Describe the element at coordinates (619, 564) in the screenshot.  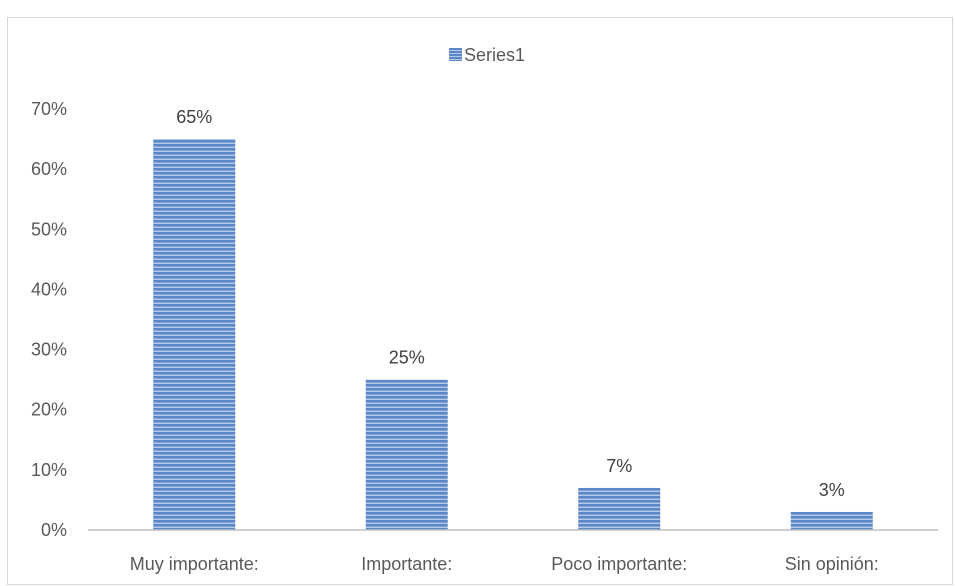
I see `x-tick-label: Poco importante:` at that location.